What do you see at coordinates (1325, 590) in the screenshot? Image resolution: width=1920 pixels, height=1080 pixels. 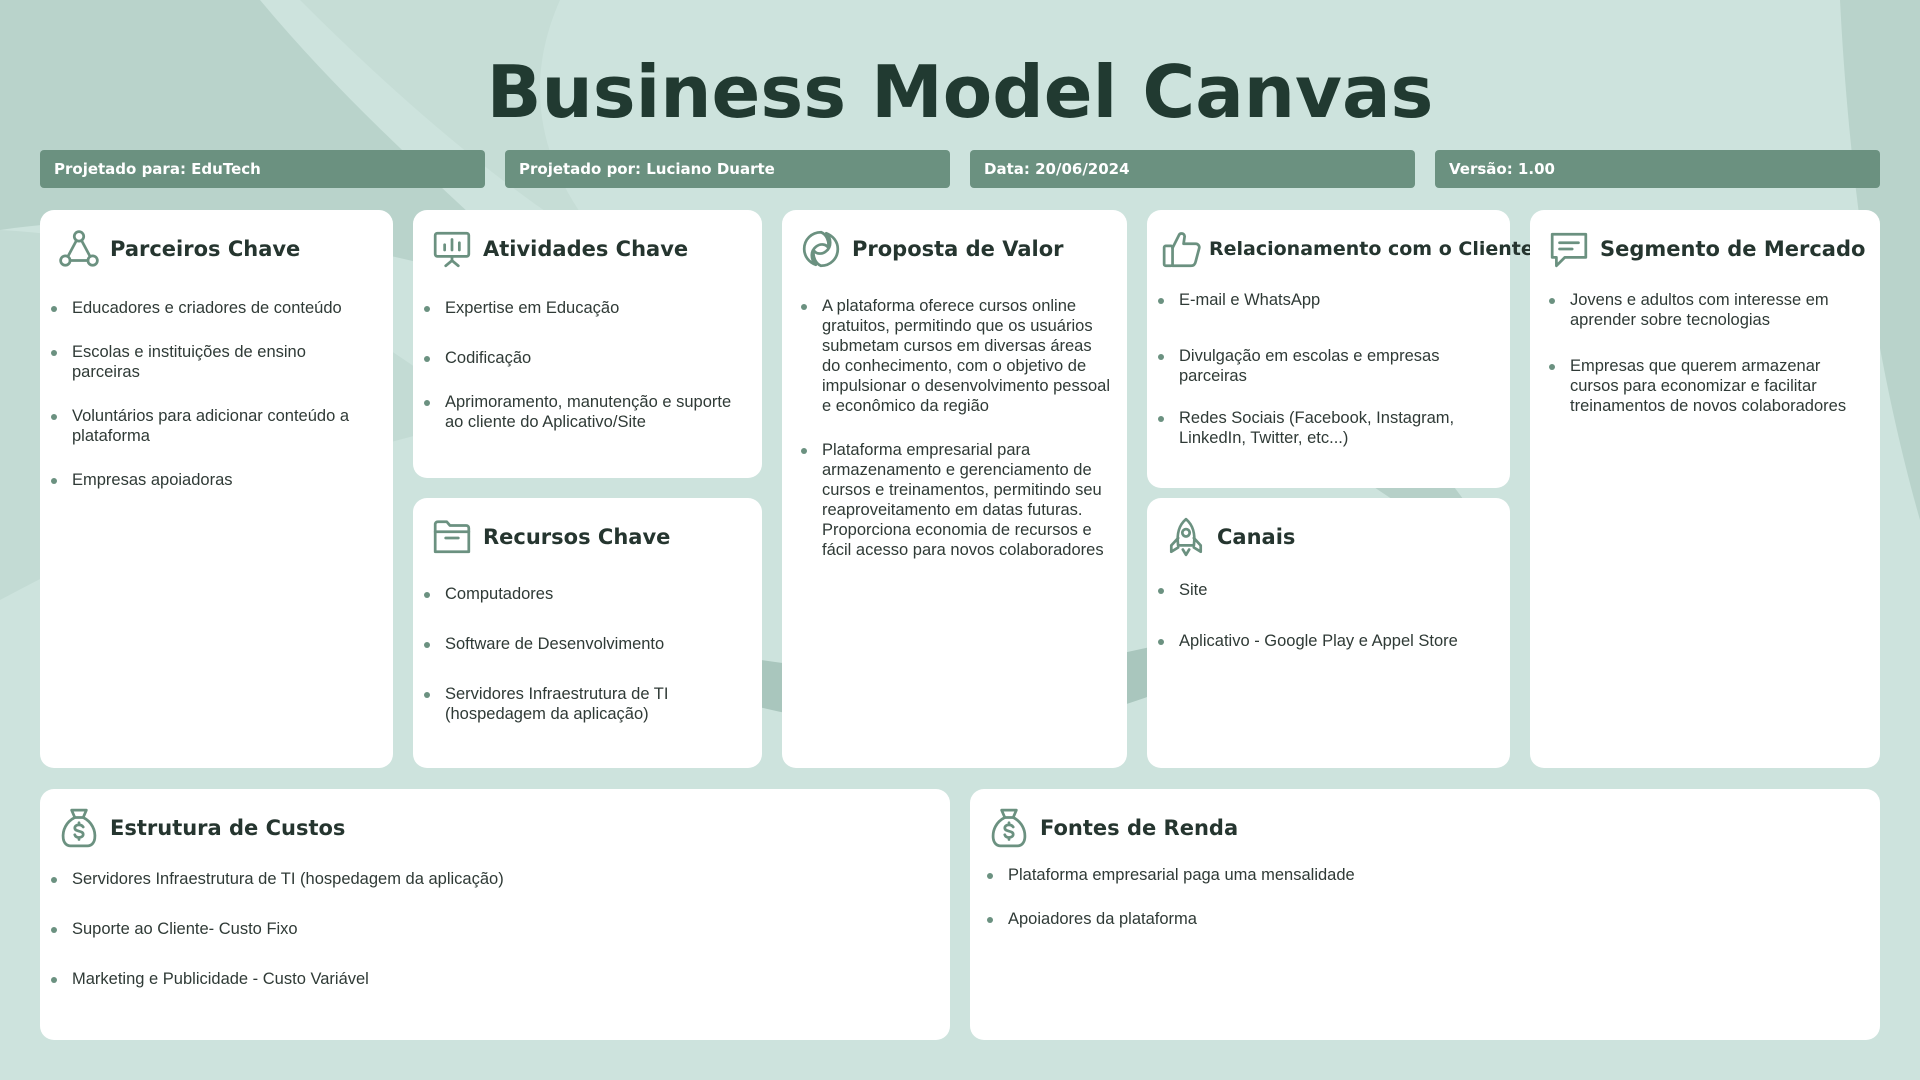 I see `list-item: Site` at bounding box center [1325, 590].